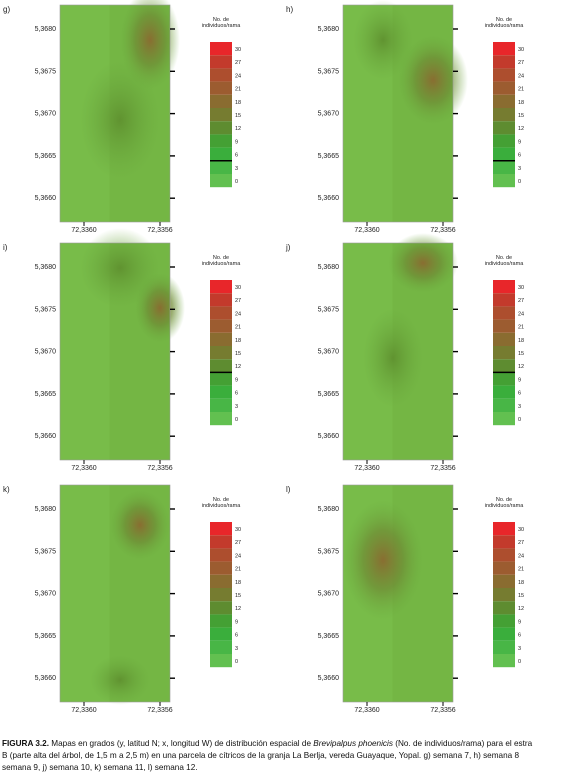 This screenshot has width=571, height=773. I want to click on panel-label: l), so click(288, 489).